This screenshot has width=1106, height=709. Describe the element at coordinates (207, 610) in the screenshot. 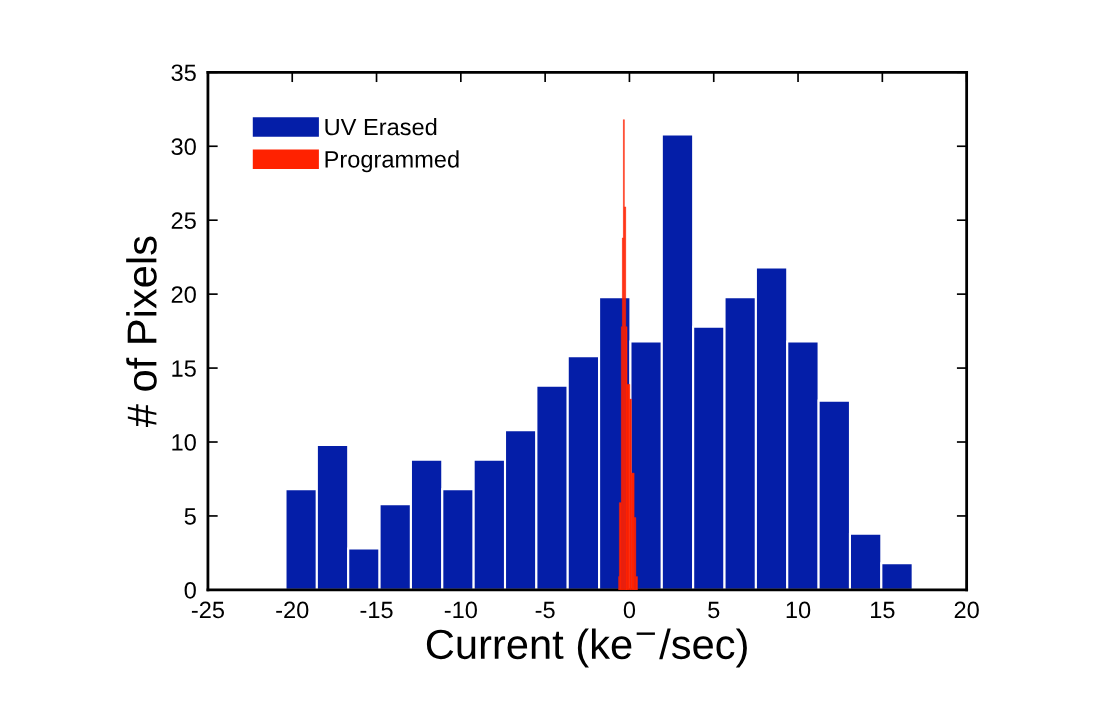

I see `x-tick-label: -25` at that location.